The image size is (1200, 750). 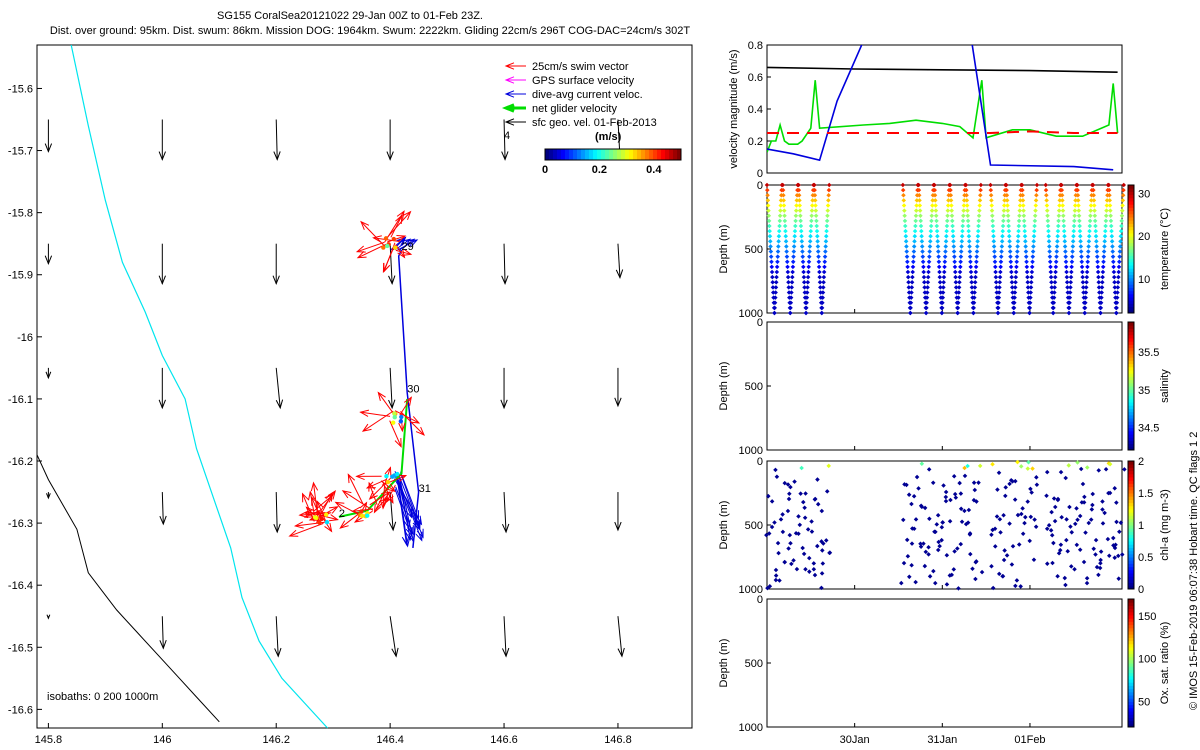 What do you see at coordinates (755, 110) in the screenshot?
I see `velocity-y-tick-label: 0.4` at bounding box center [755, 110].